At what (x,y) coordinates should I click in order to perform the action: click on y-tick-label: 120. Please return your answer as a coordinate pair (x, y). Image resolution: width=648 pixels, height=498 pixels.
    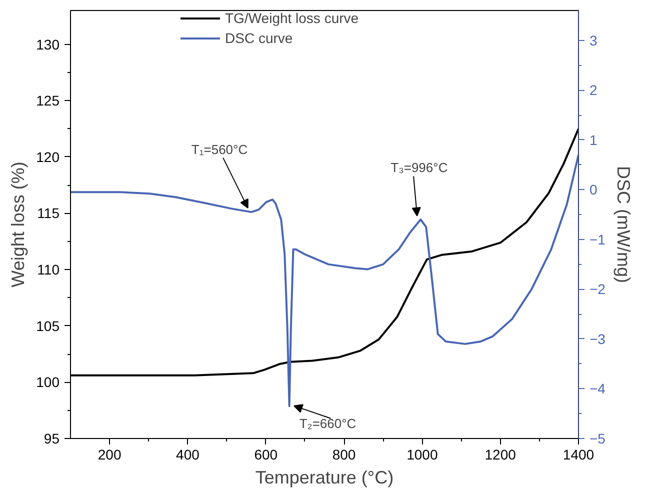
    Looking at the image, I should click on (48, 156).